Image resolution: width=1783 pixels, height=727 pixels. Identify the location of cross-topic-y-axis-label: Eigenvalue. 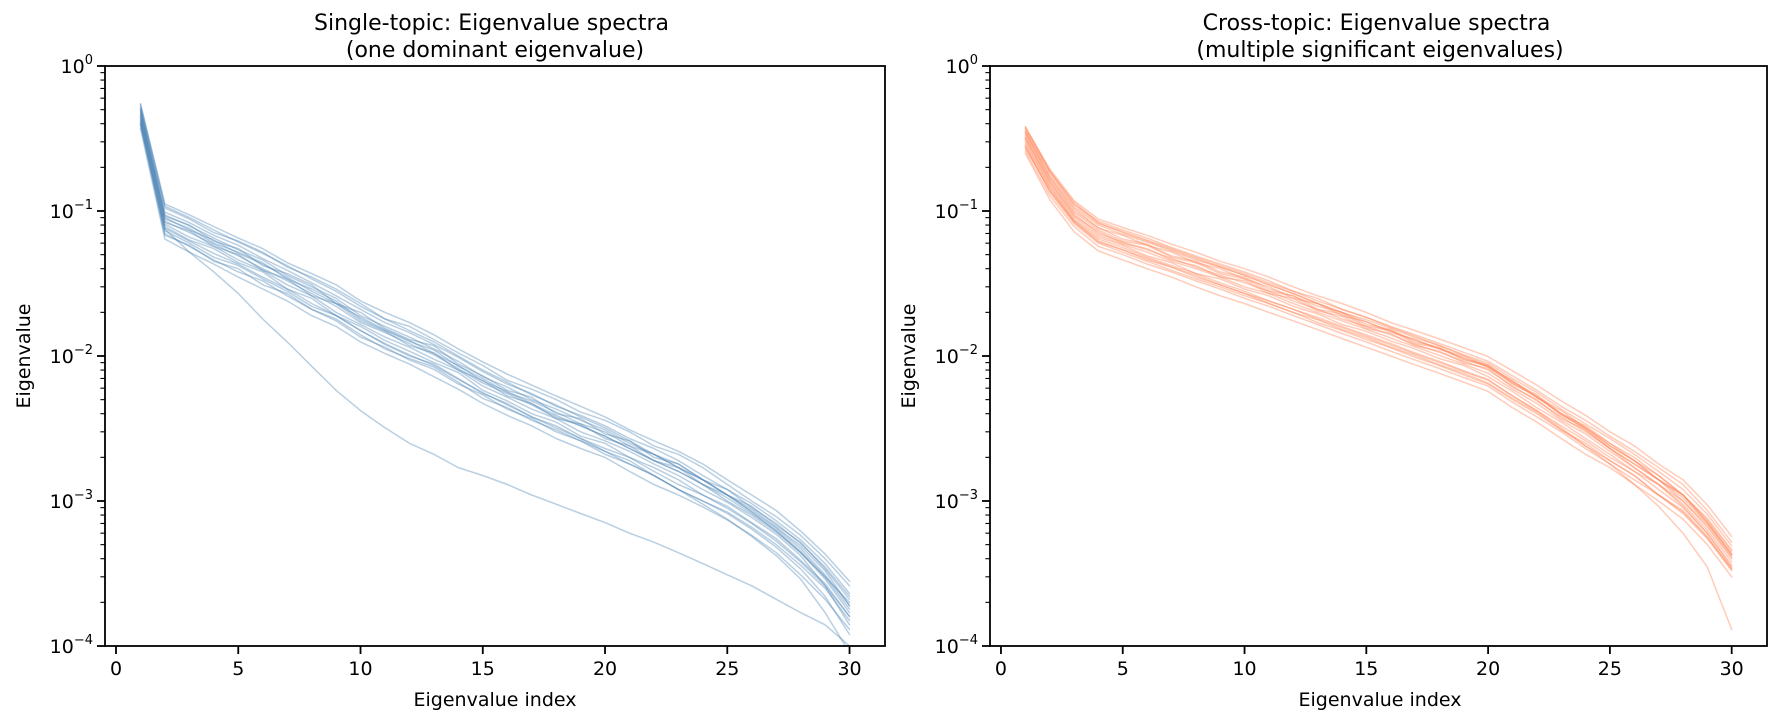
(909, 356).